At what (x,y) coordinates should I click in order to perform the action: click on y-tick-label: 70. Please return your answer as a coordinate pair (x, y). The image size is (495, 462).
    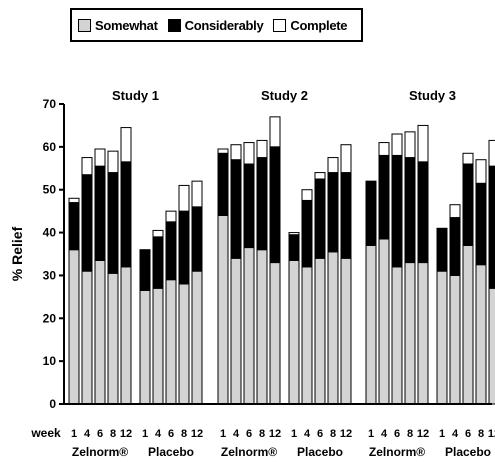
    Looking at the image, I should click on (50, 104).